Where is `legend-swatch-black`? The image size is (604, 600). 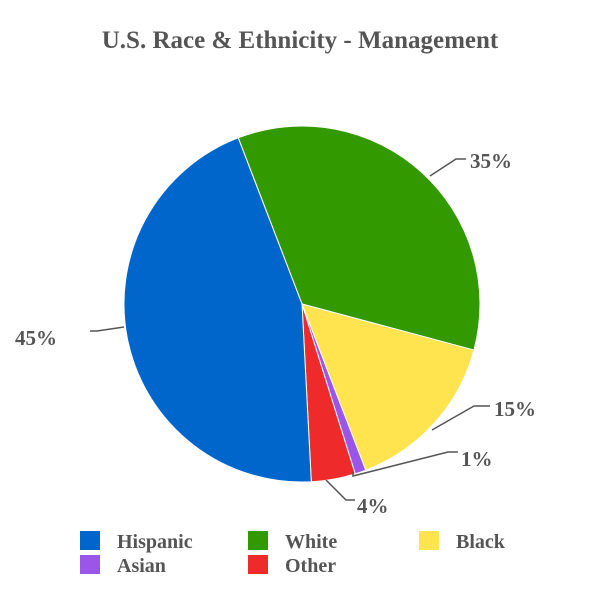
legend-swatch-black is located at coordinates (429, 540).